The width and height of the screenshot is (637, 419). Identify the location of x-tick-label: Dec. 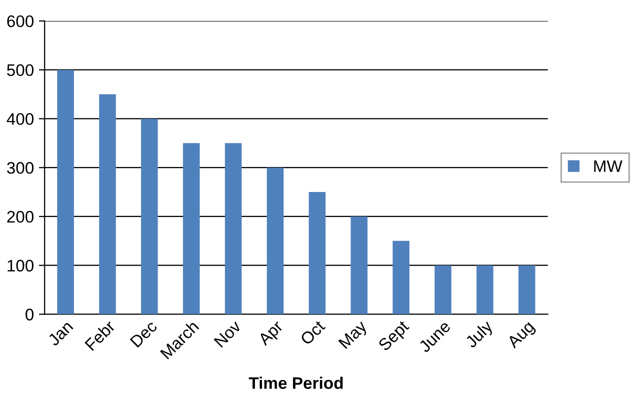
(144, 334).